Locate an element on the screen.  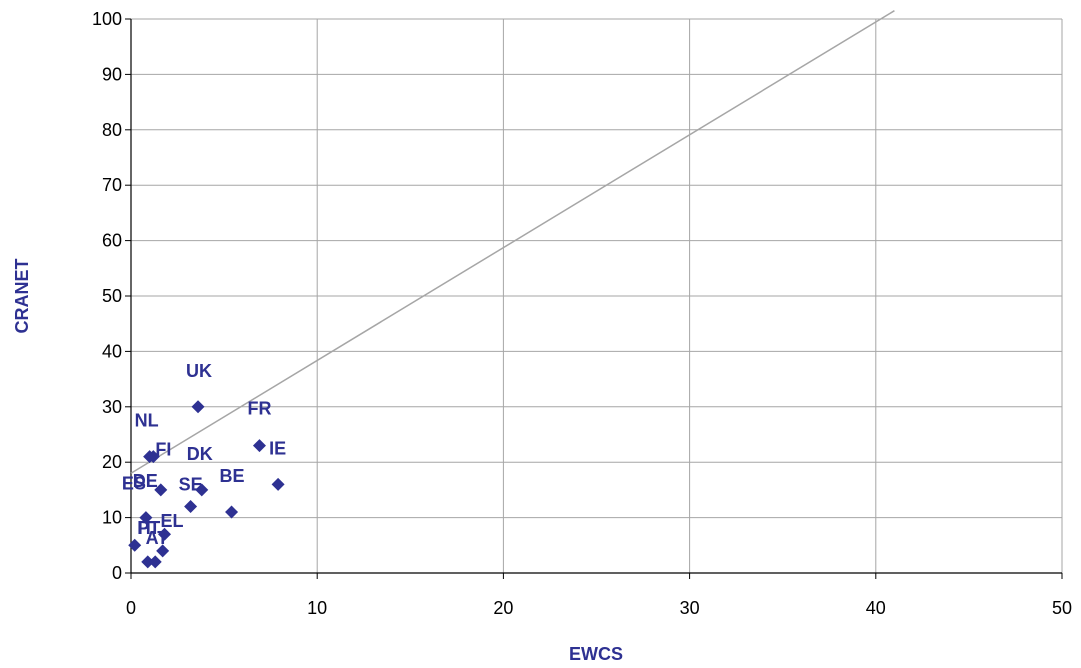
point-label-de: DE is located at coordinates (145, 481).